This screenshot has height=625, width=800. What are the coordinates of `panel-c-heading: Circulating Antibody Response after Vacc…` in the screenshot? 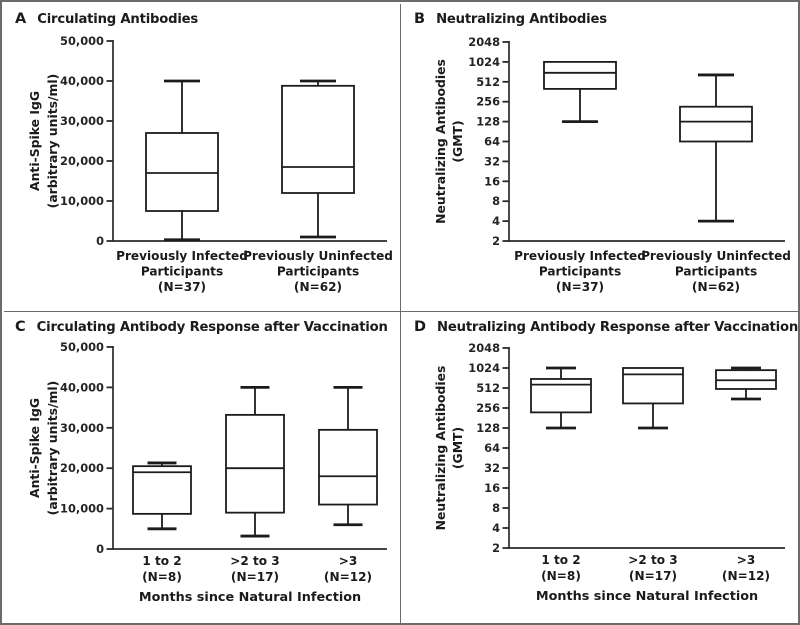 It's located at (212, 327).